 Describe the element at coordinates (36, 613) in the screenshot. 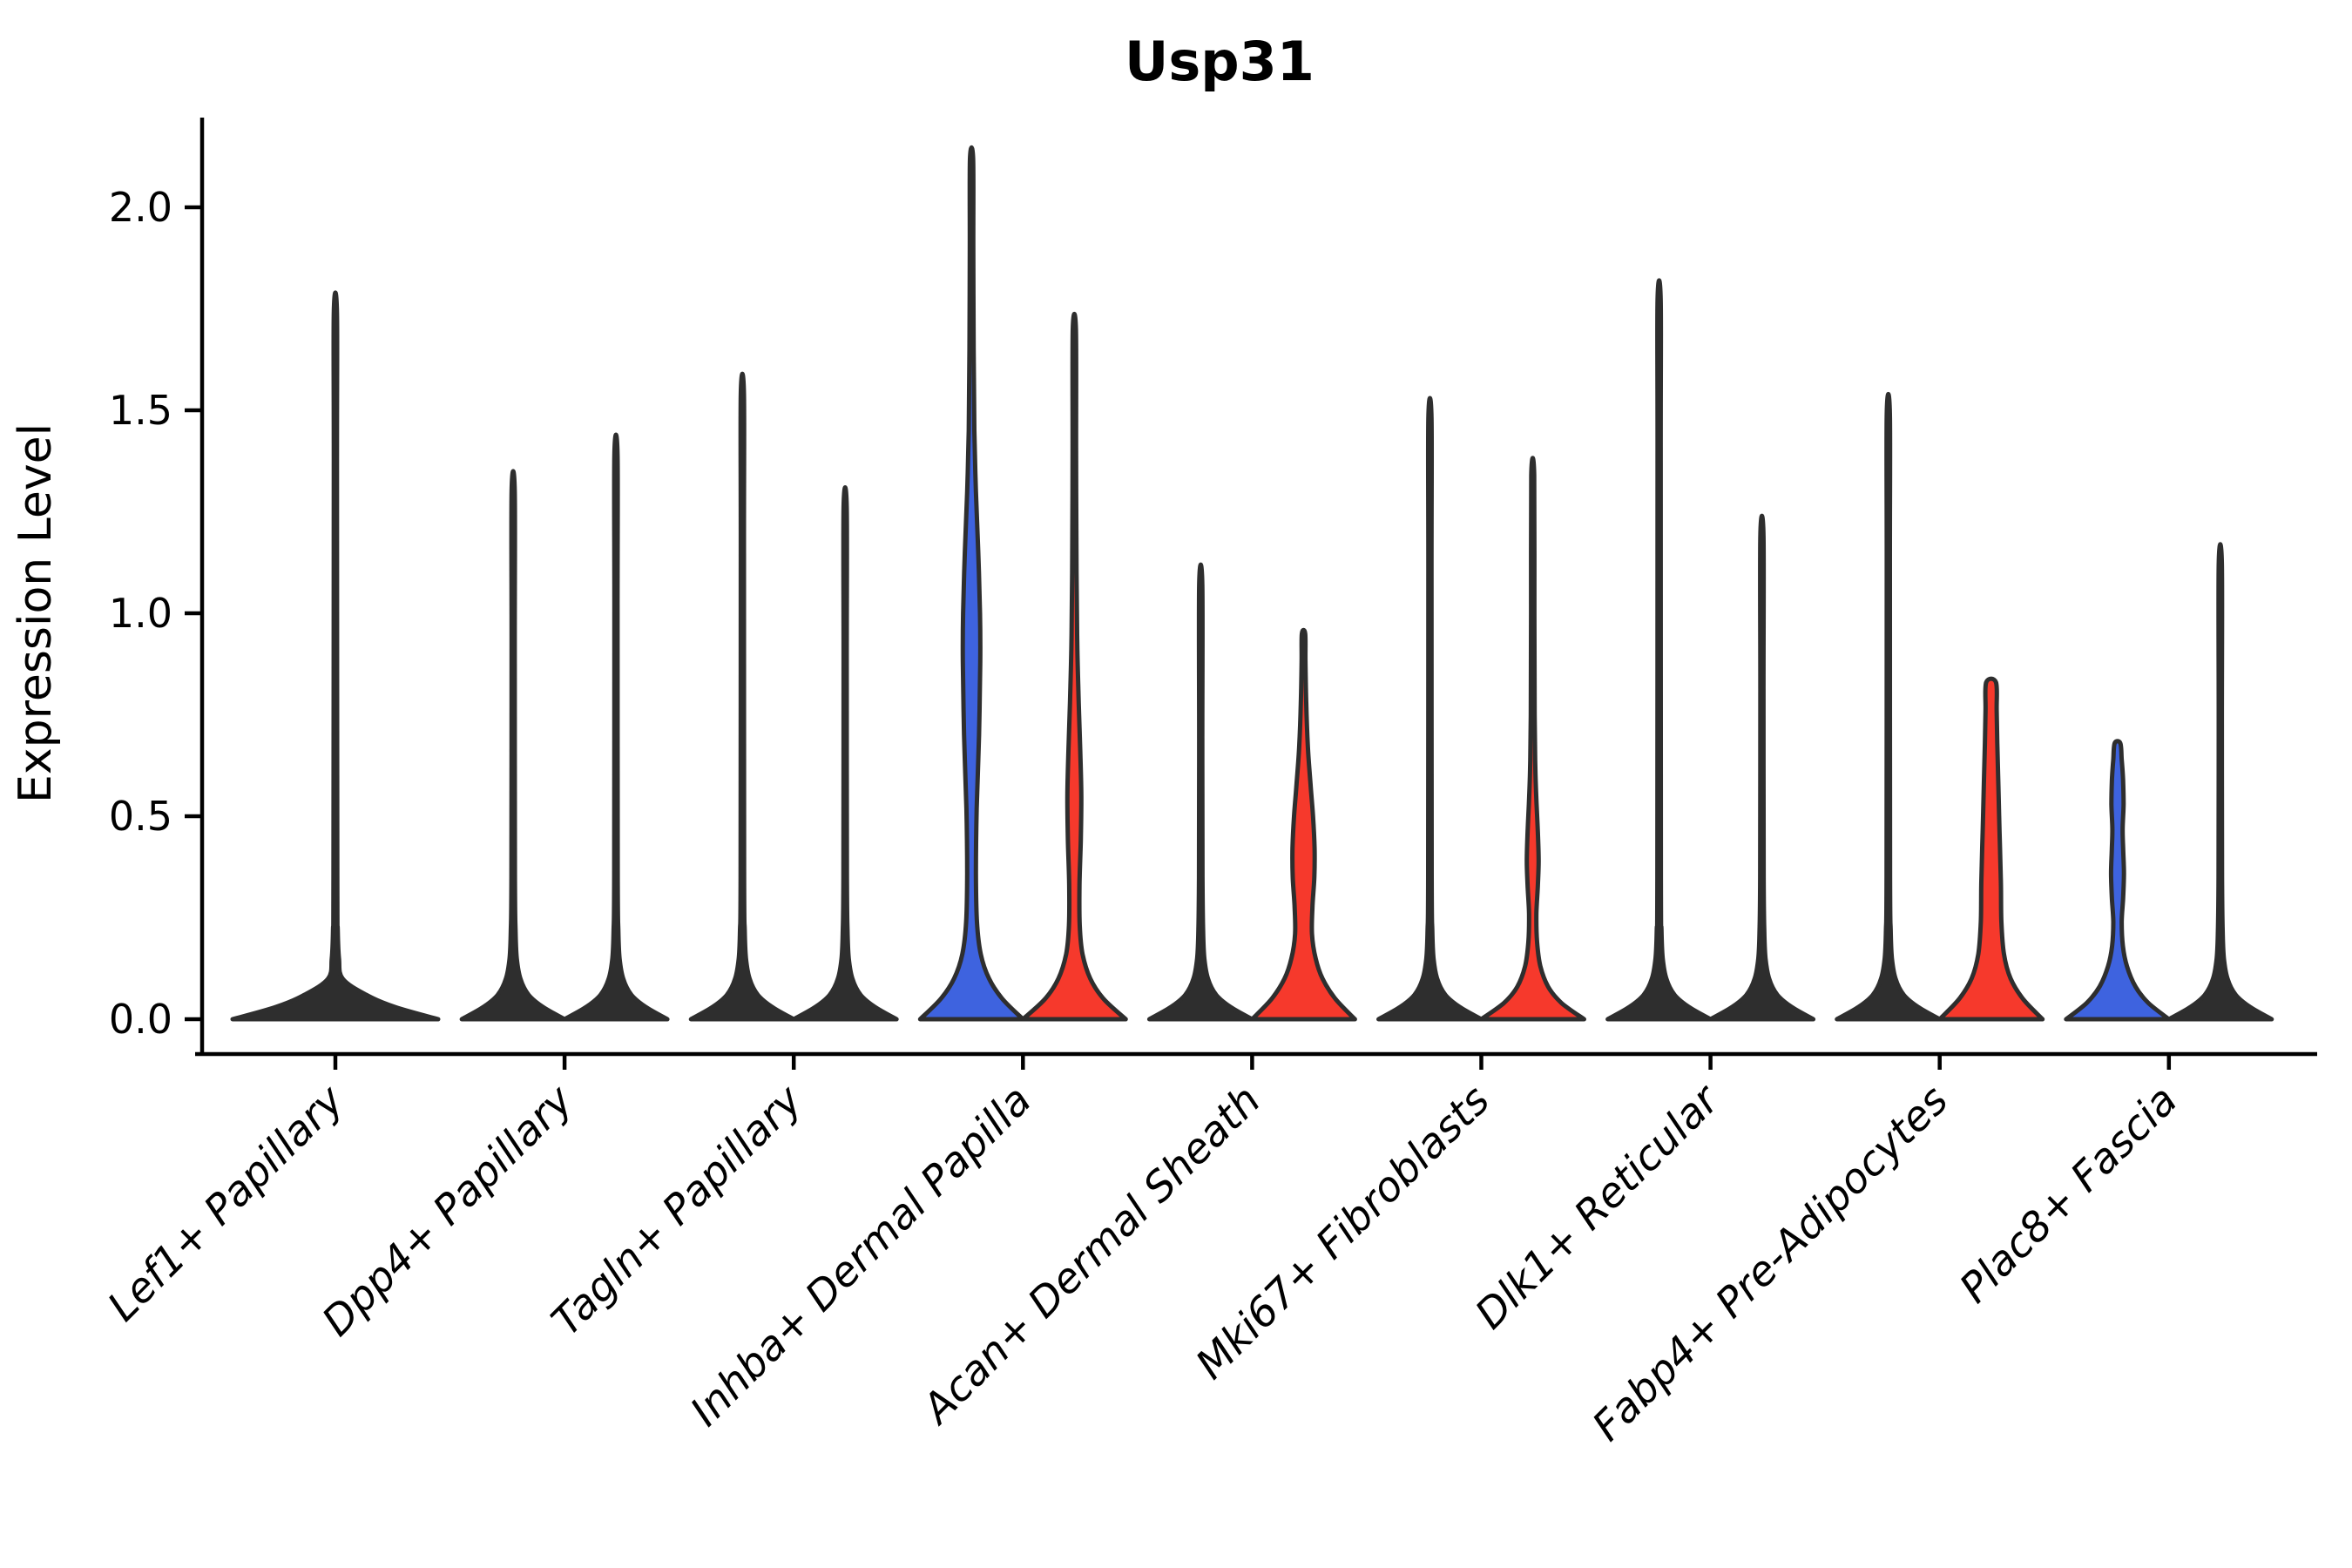

I see `y-axis-label: Expression Level` at that location.